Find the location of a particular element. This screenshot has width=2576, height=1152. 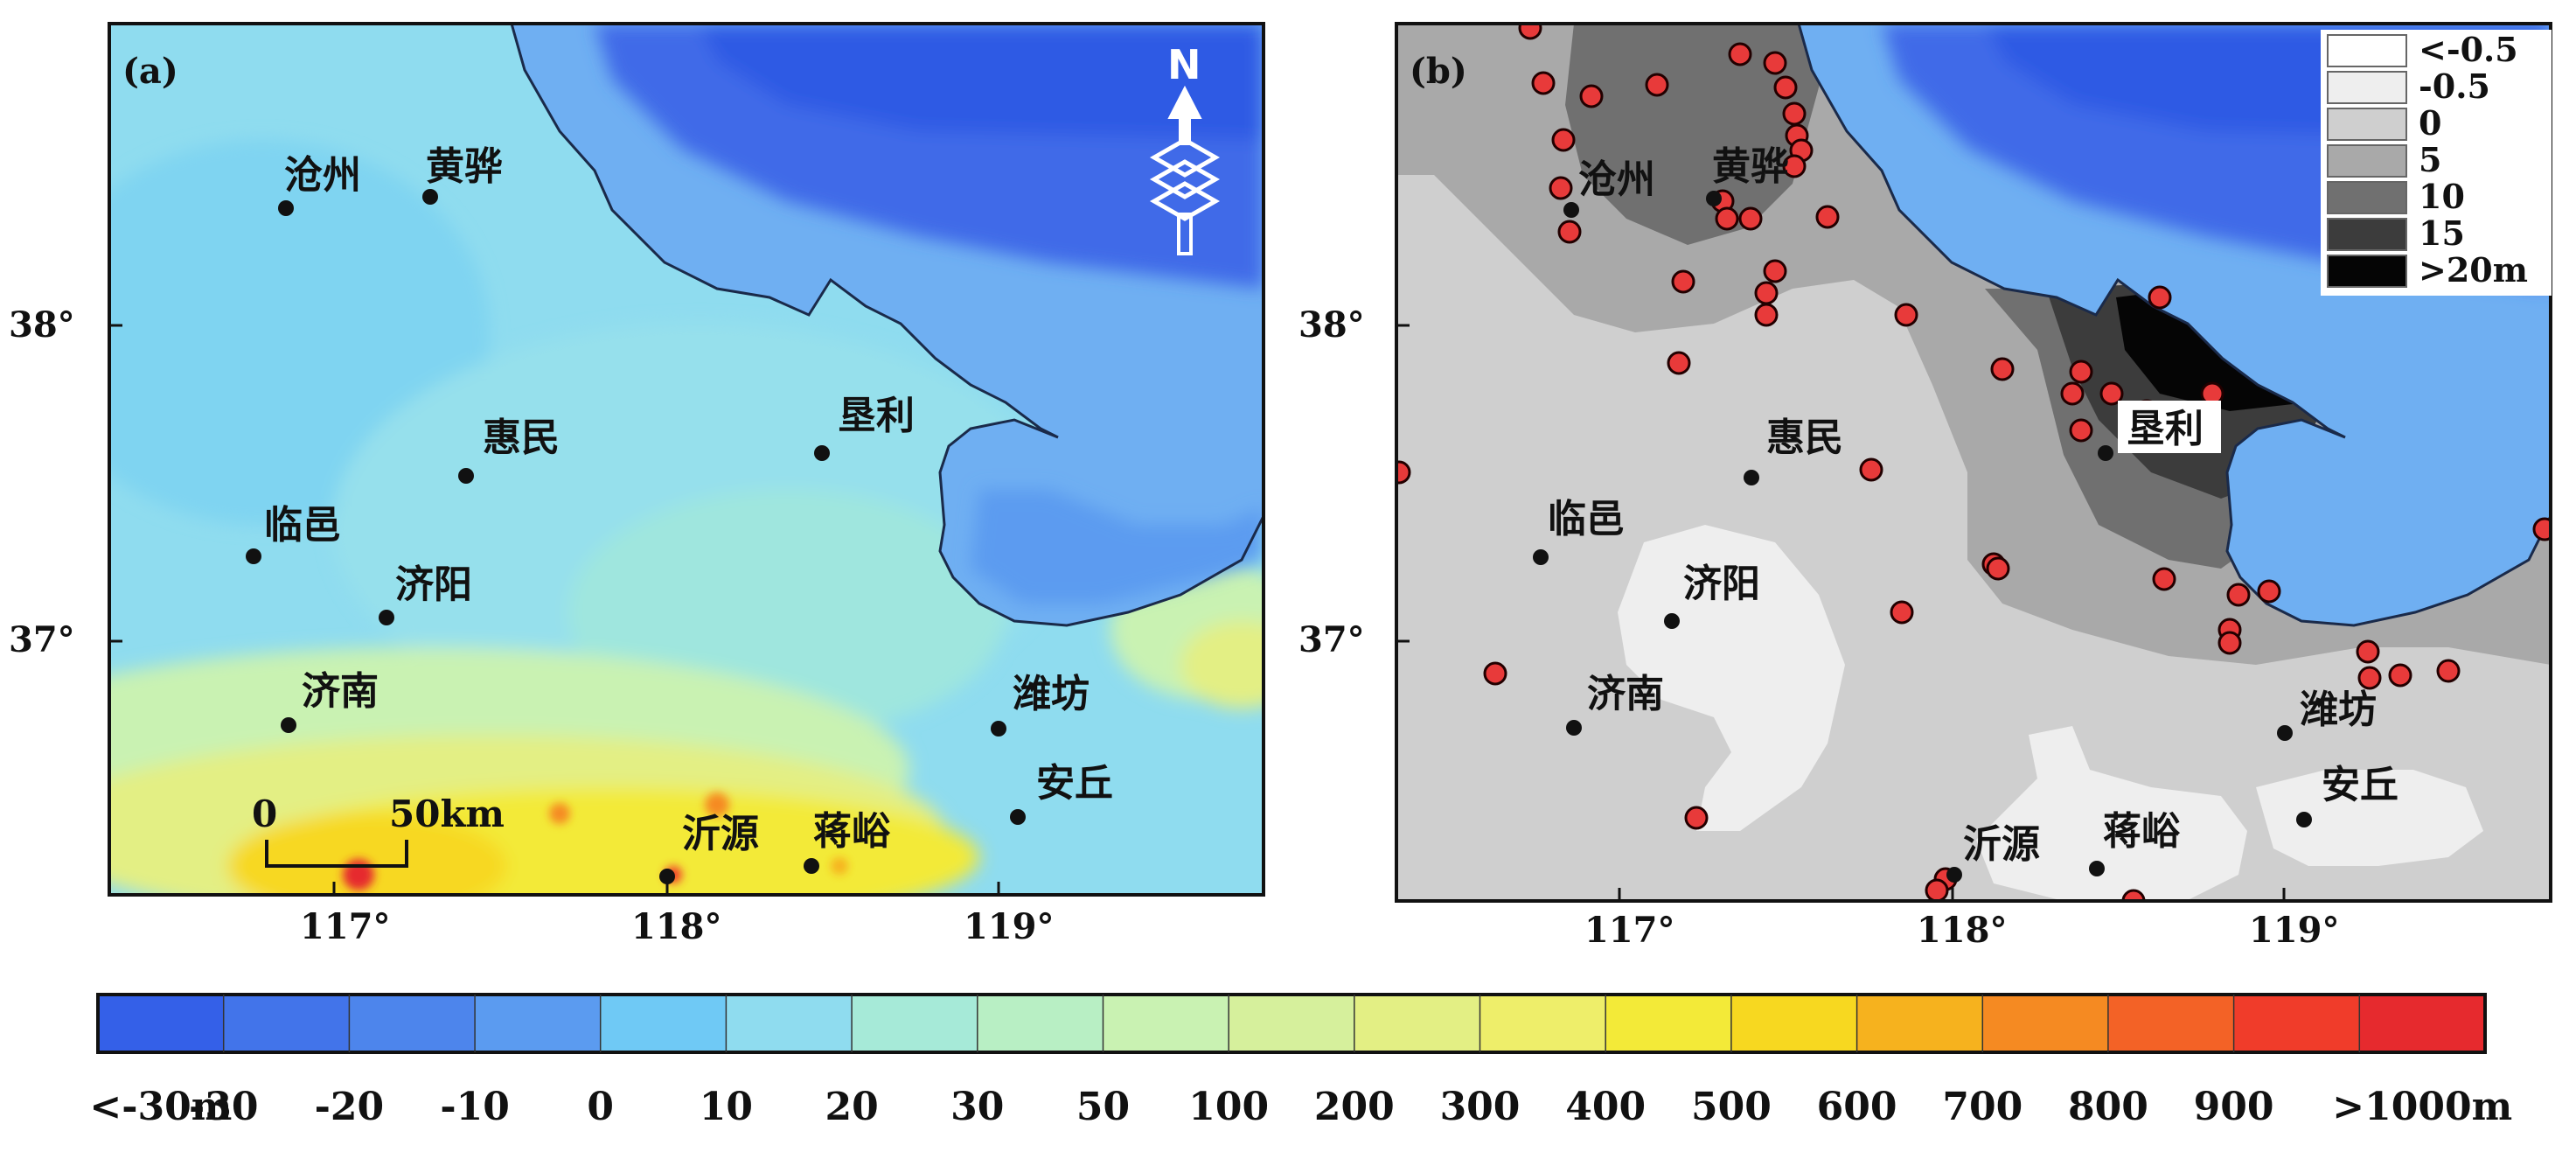

city-dot-yiyuan-b is located at coordinates (1954, 875).